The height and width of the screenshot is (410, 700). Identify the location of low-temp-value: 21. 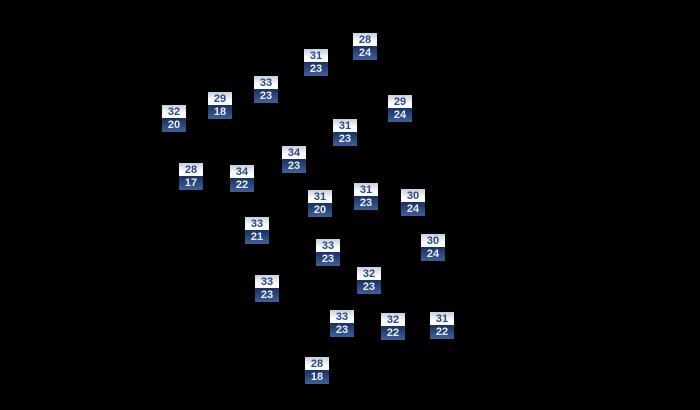
(257, 237).